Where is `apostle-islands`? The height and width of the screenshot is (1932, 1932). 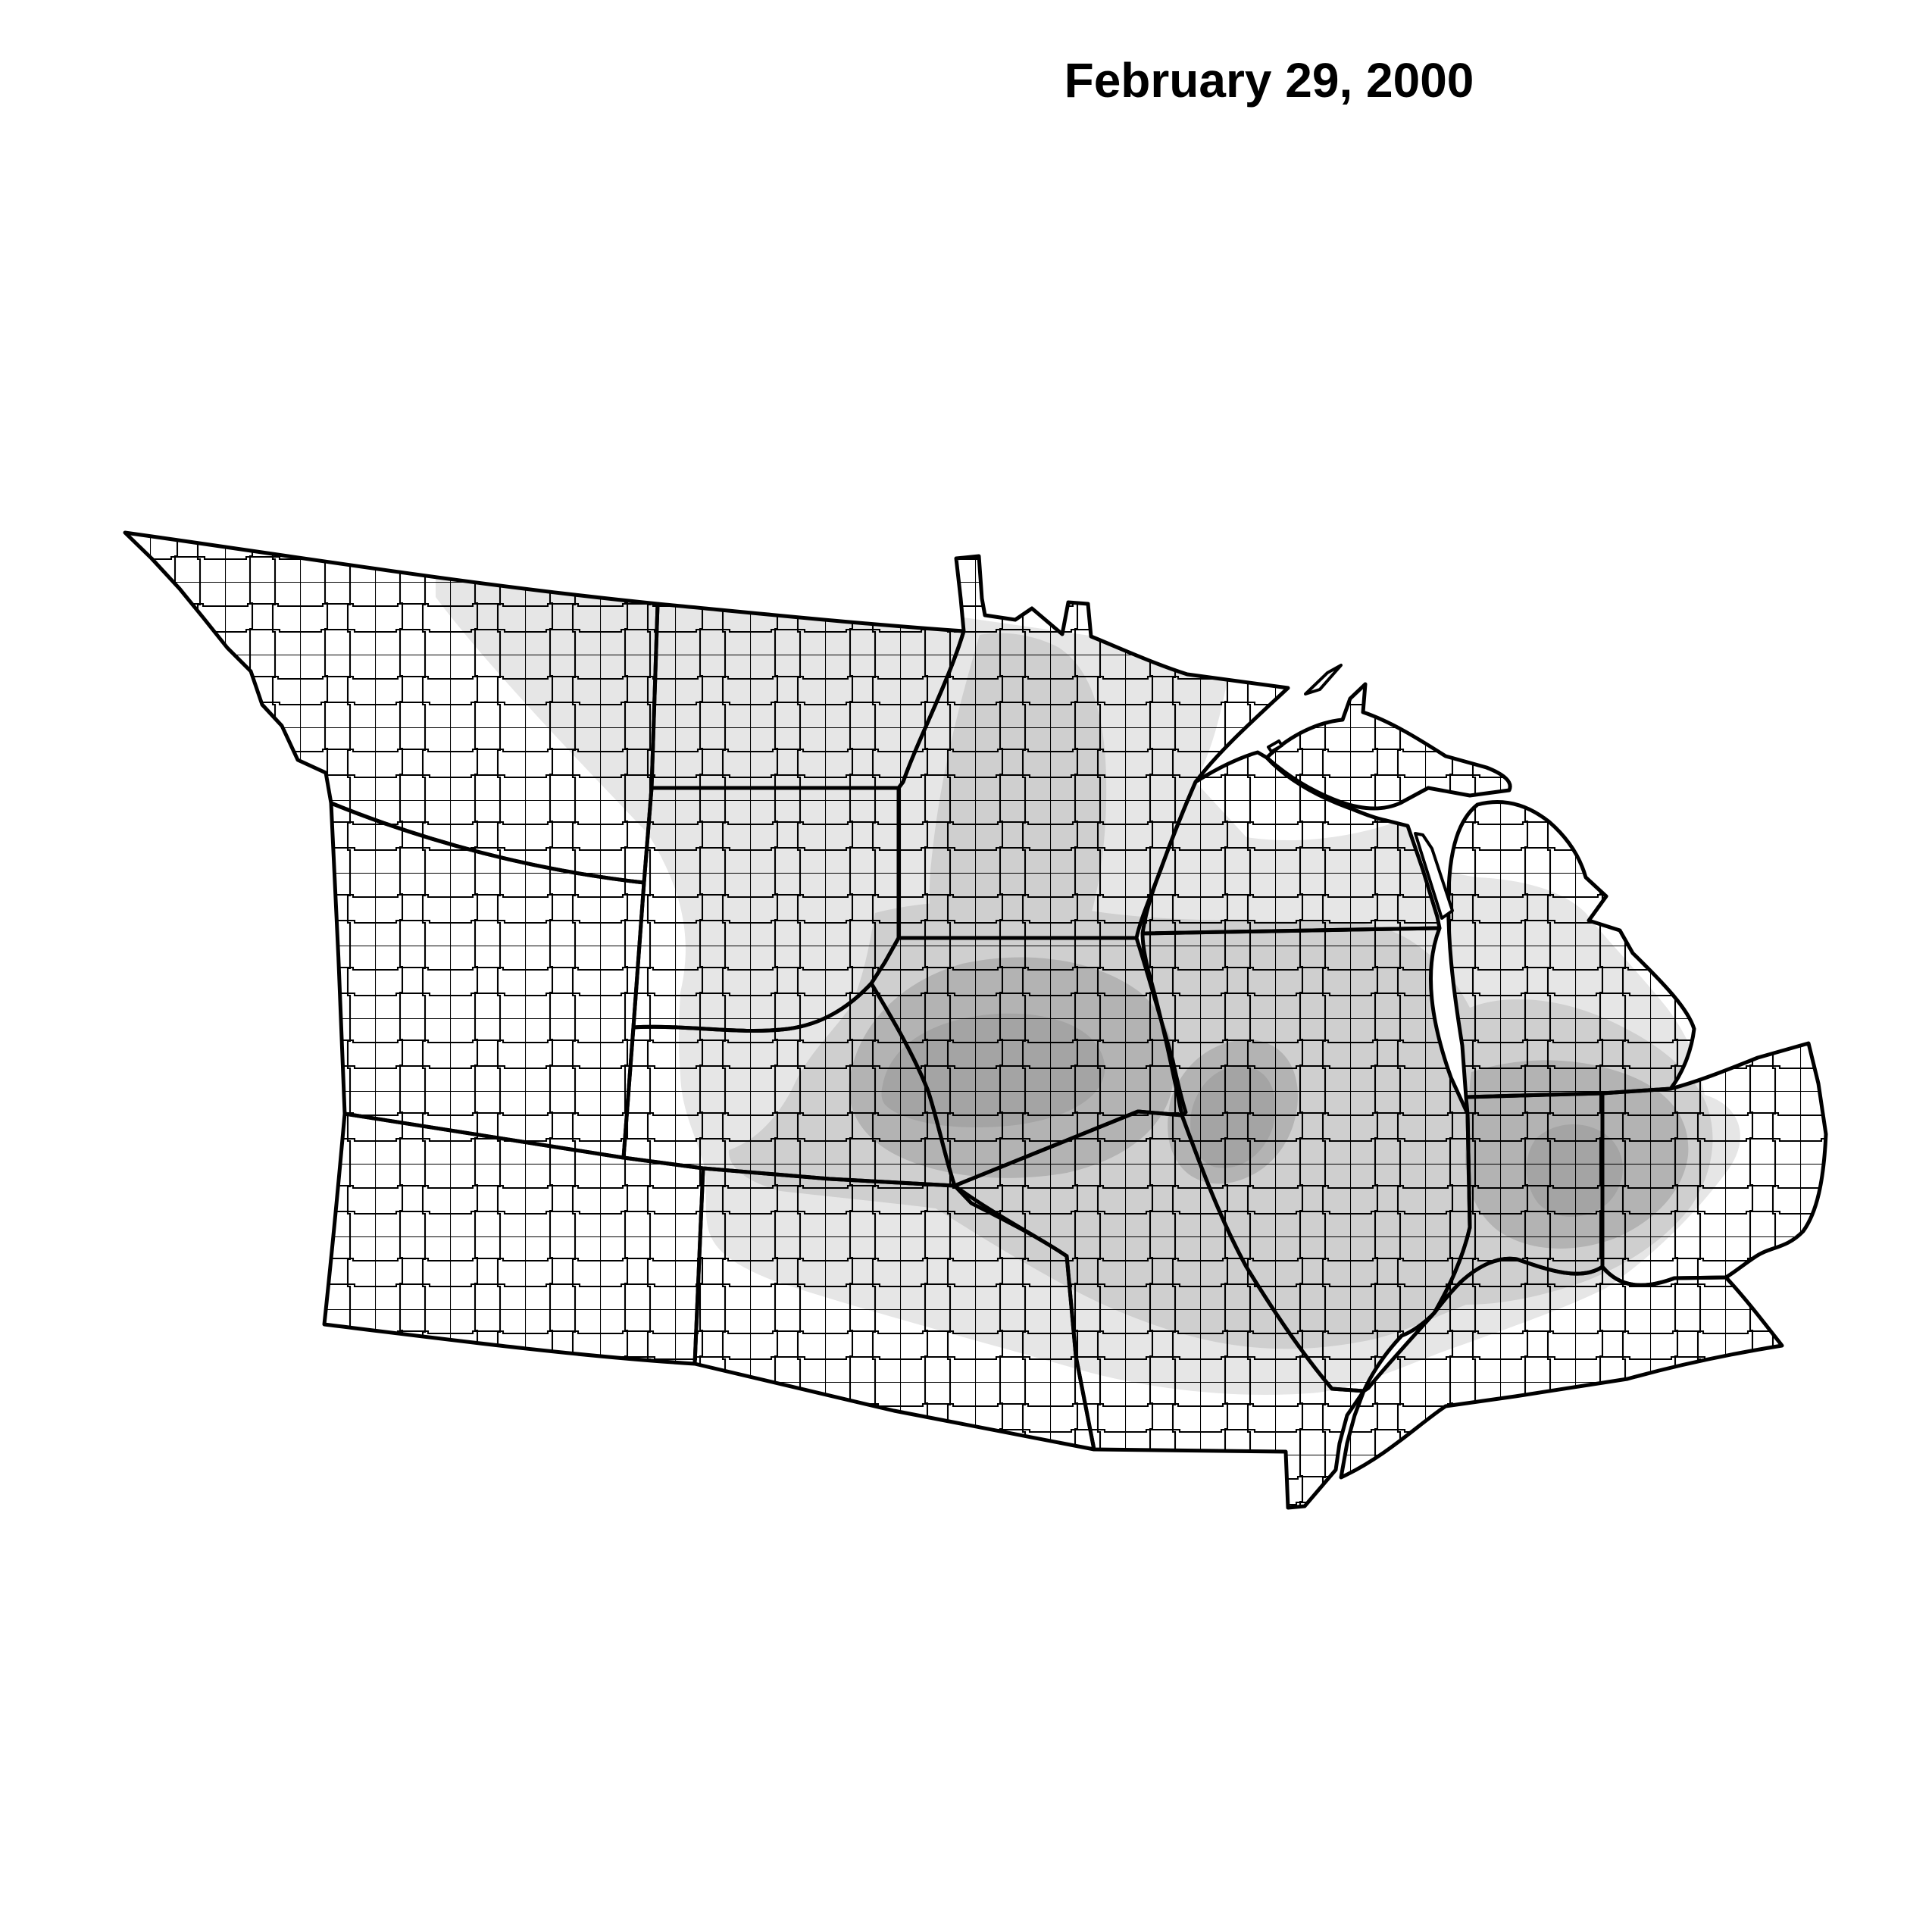
apostle-islands is located at coordinates (1275, 746).